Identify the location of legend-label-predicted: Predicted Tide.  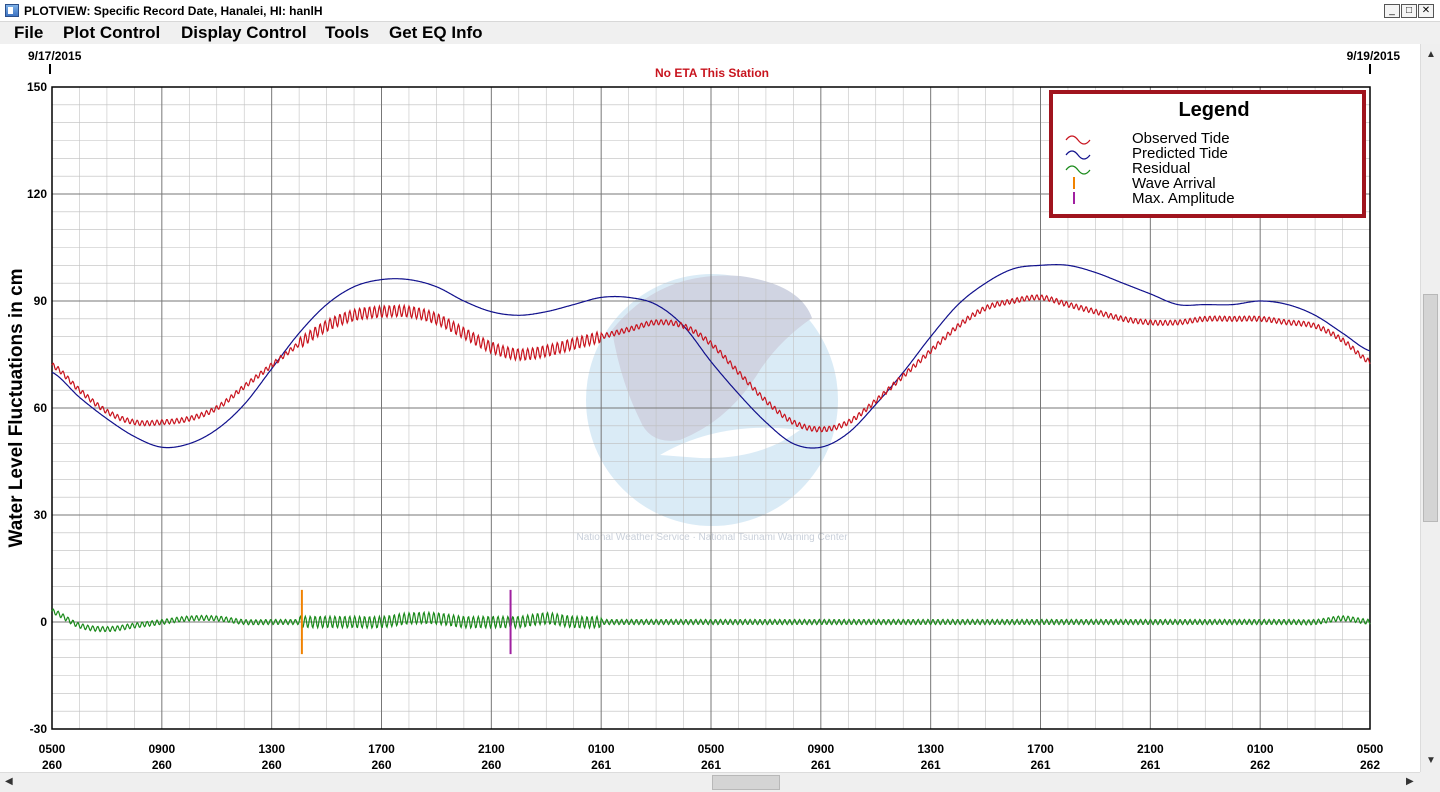
(1180, 153).